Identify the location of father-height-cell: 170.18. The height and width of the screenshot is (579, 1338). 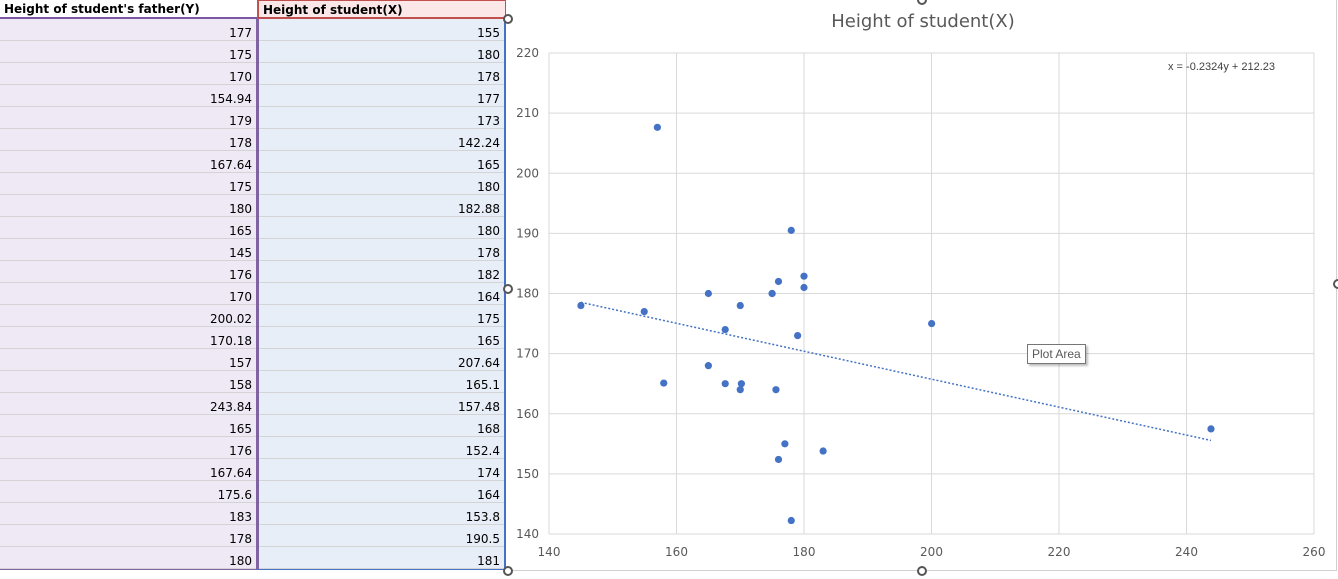
(128, 338).